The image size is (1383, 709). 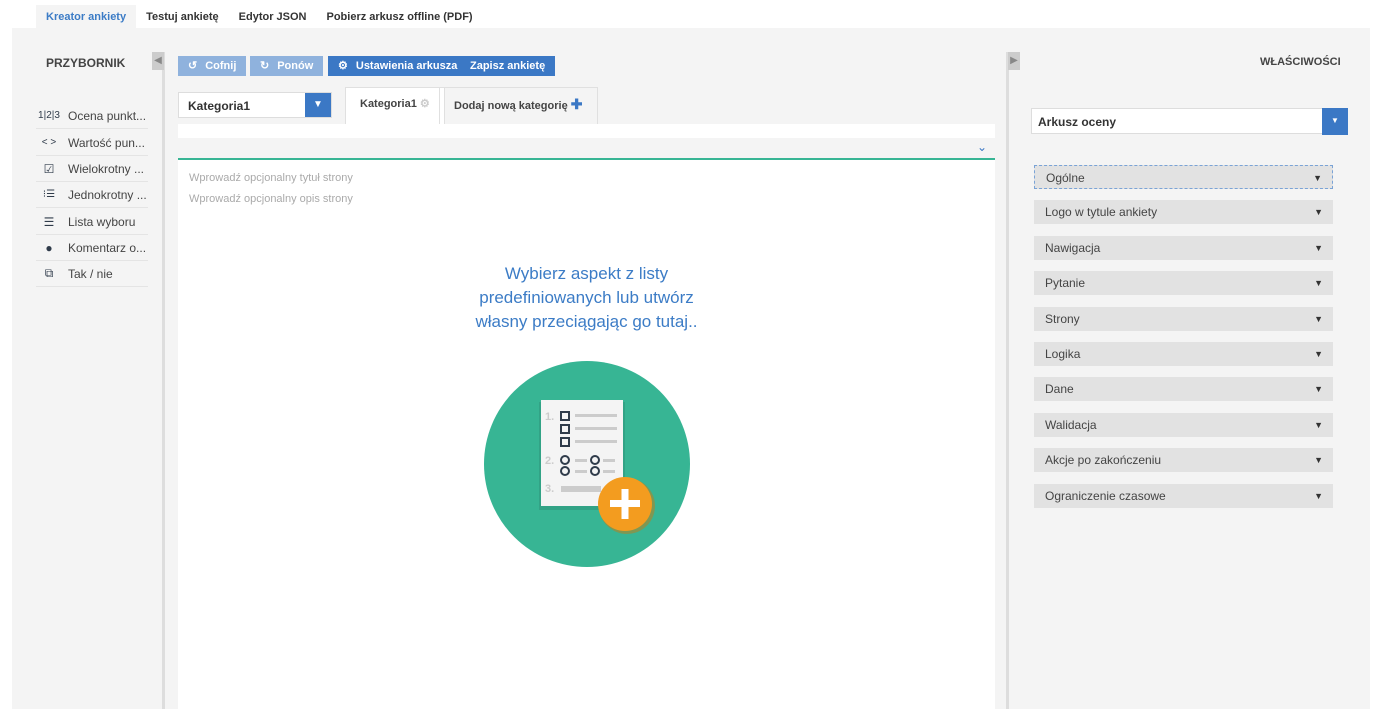 I want to click on properties-title: WŁAŚCIWOŚCI, so click(x=1300, y=62).